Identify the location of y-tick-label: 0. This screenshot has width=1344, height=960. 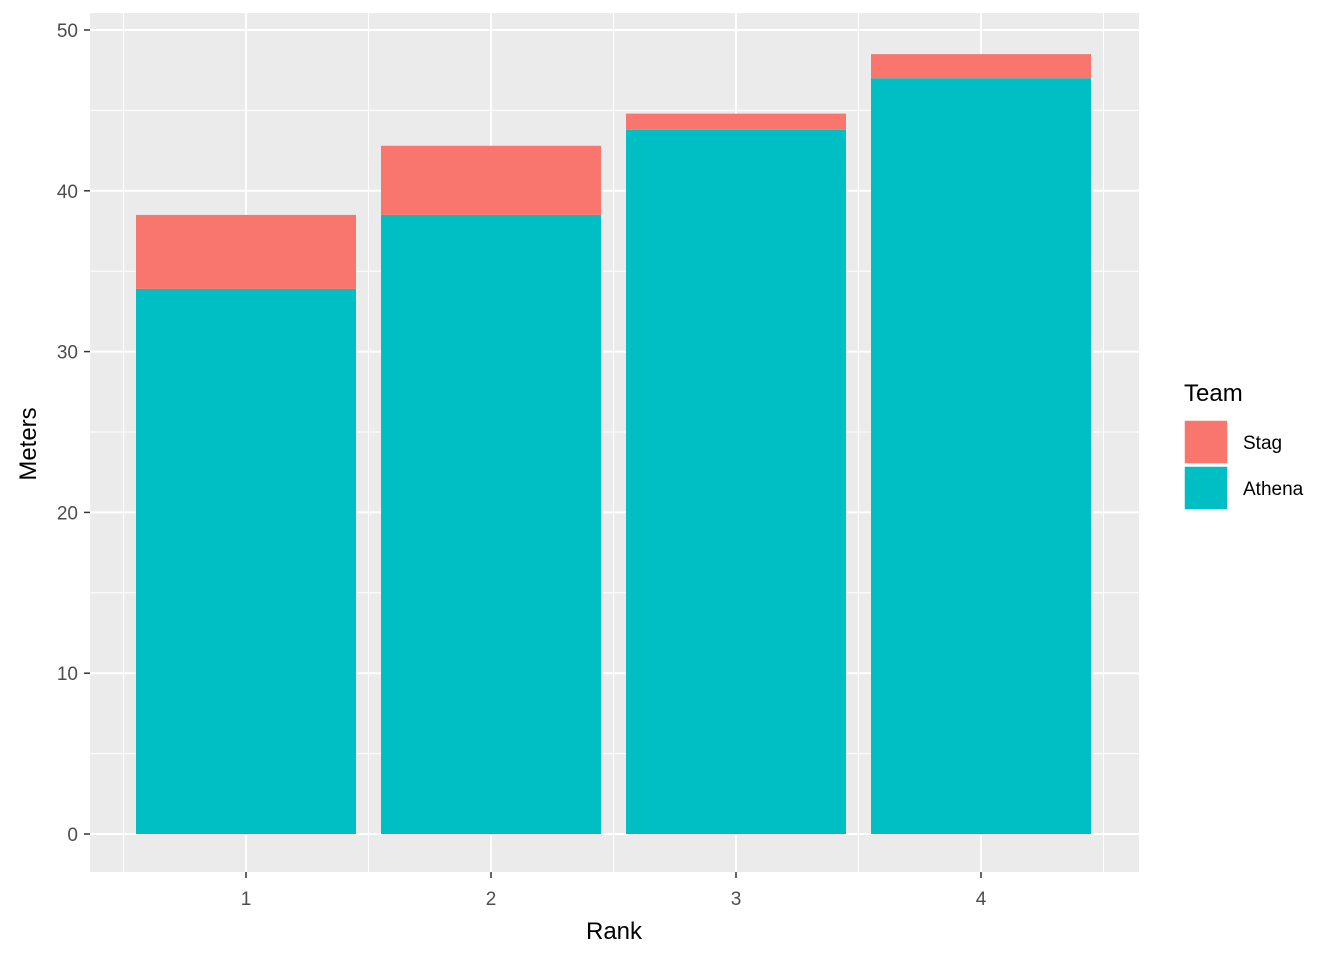
(72, 835).